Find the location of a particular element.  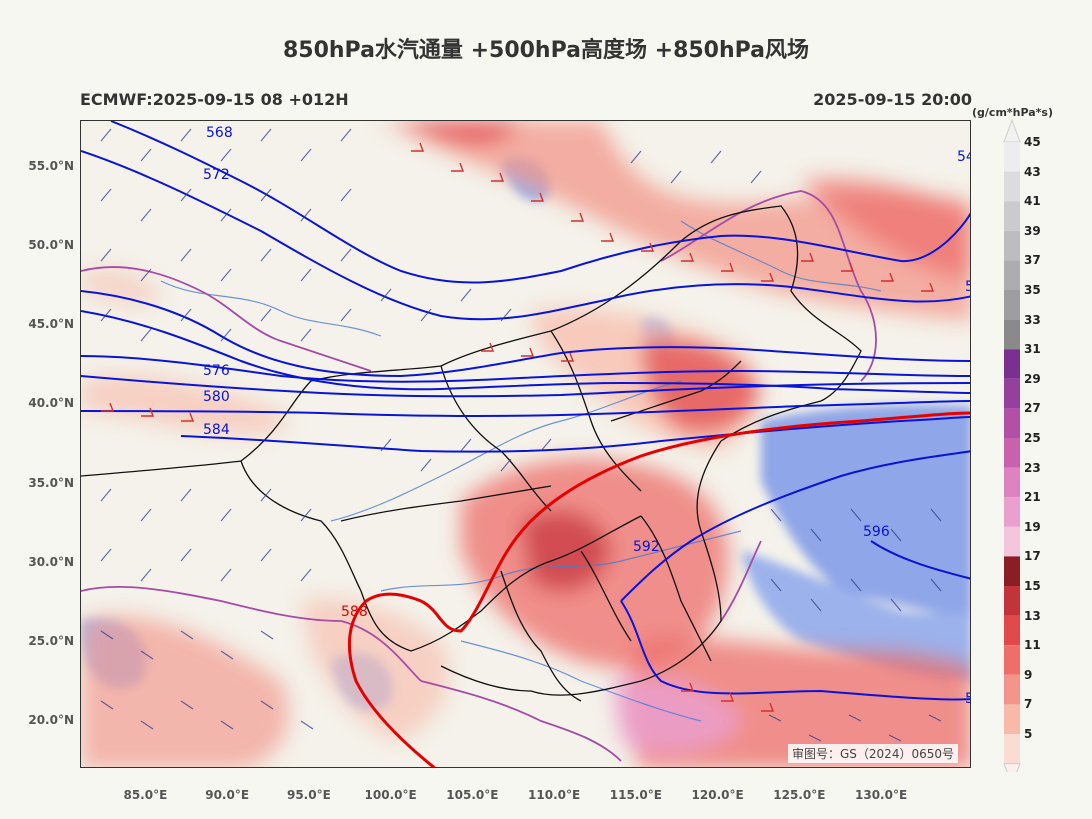

longitude-tick-label: 120.0°E is located at coordinates (717, 795).